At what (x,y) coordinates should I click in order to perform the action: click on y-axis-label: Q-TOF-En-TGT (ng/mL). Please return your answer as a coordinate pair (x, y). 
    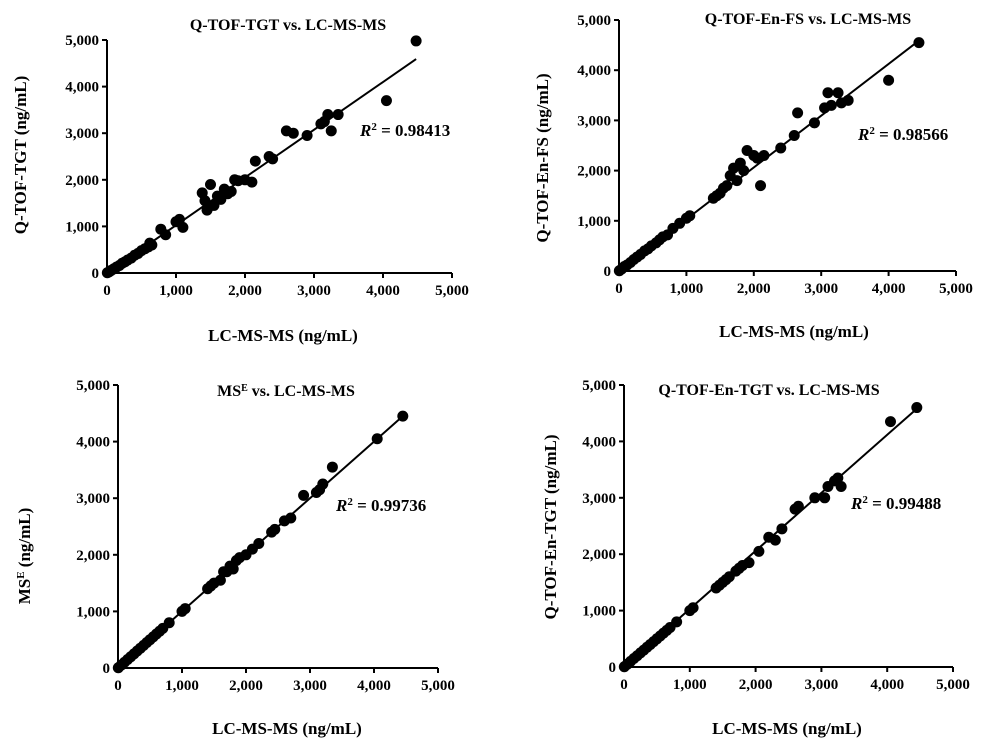
    Looking at the image, I should click on (550, 527).